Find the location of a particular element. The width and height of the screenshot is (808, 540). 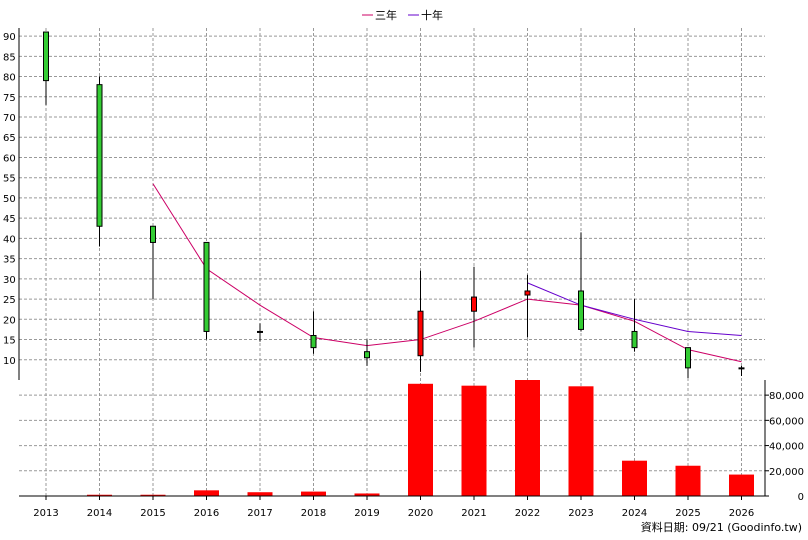

price-tick-label: 85 is located at coordinates (9, 57).